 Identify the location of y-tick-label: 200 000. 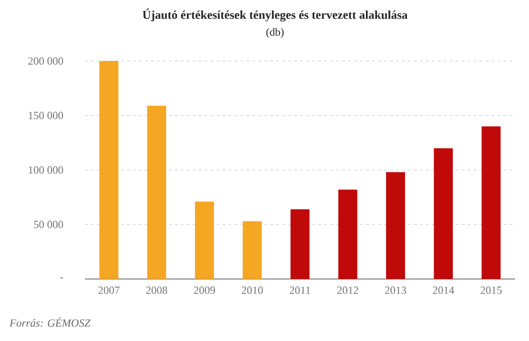
(46, 61).